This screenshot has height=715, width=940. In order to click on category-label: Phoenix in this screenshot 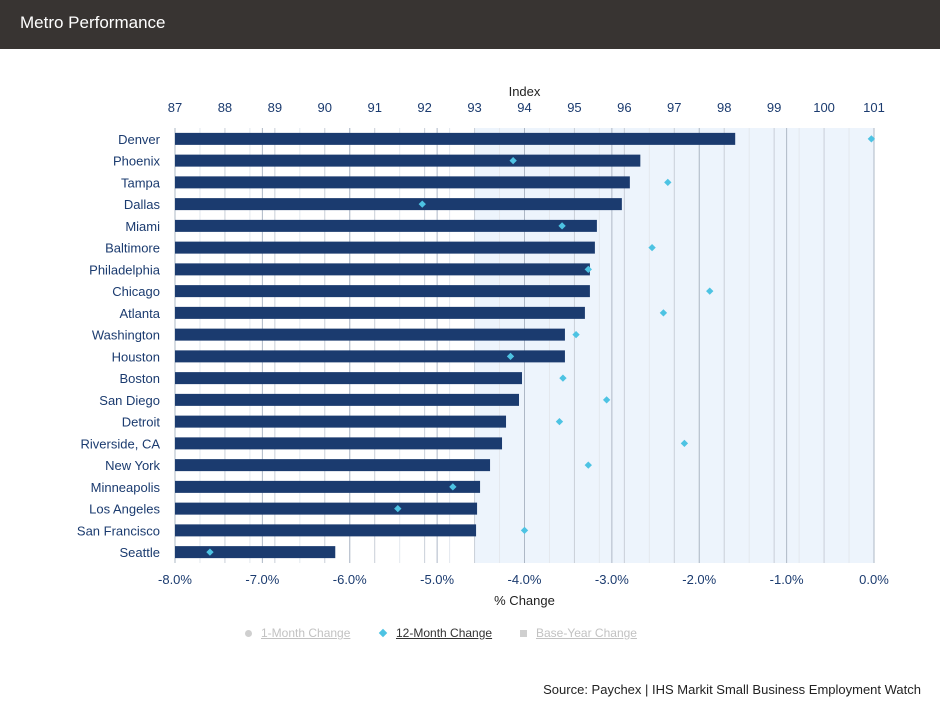, I will do `click(136, 161)`.